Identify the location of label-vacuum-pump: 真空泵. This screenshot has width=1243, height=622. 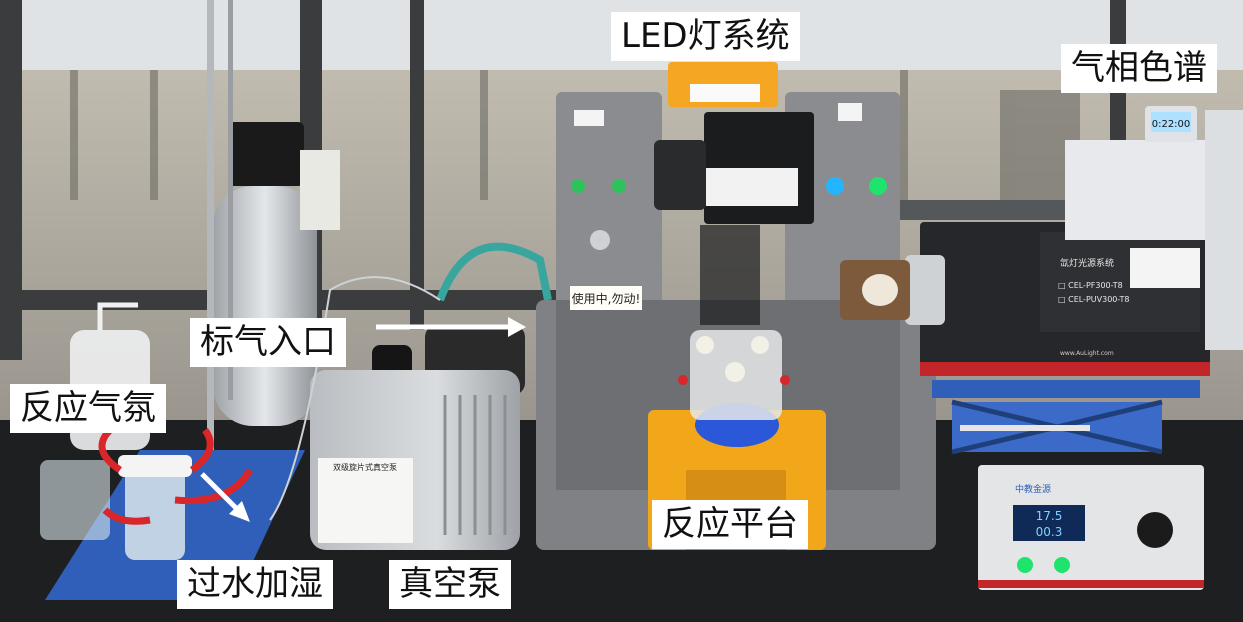
(450, 584).